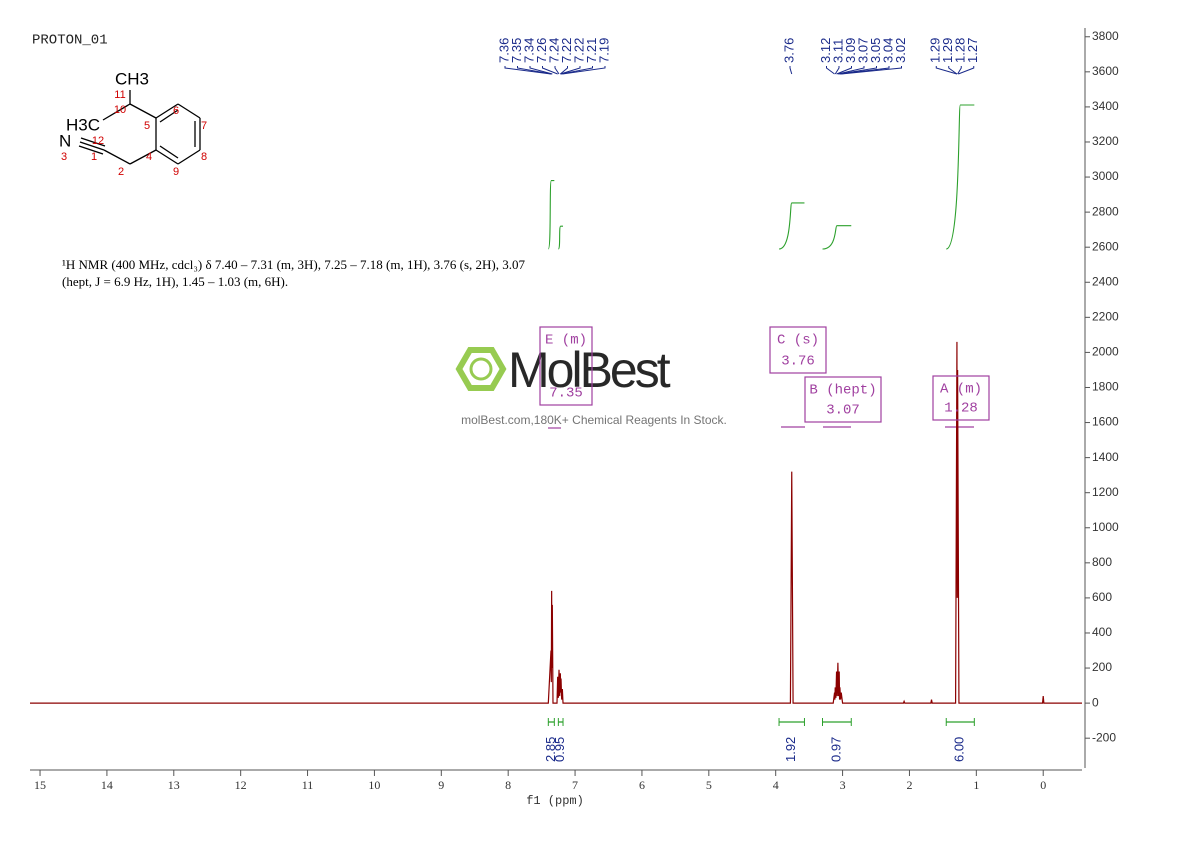 The height and width of the screenshot is (841, 1190). What do you see at coordinates (961, 409) in the screenshot?
I see `multiplet-shift: 1.28` at bounding box center [961, 409].